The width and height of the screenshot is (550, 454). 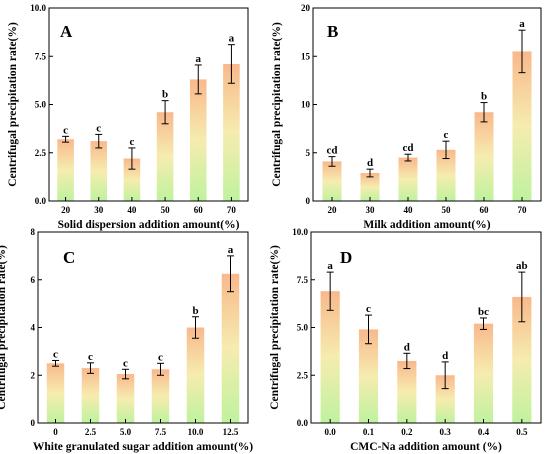 What do you see at coordinates (407, 432) in the screenshot?
I see `x-tick-label: 0.2` at bounding box center [407, 432].